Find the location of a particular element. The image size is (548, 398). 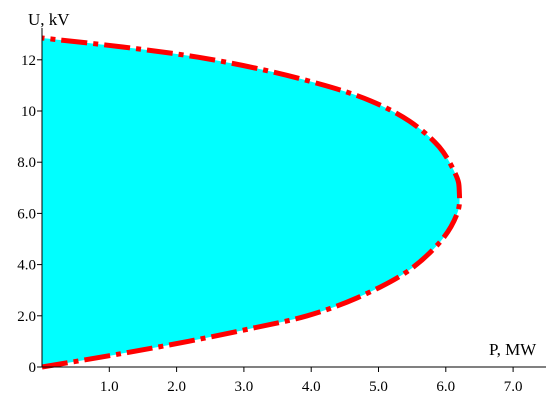

x-tick-label: 5.0 is located at coordinates (378, 387).